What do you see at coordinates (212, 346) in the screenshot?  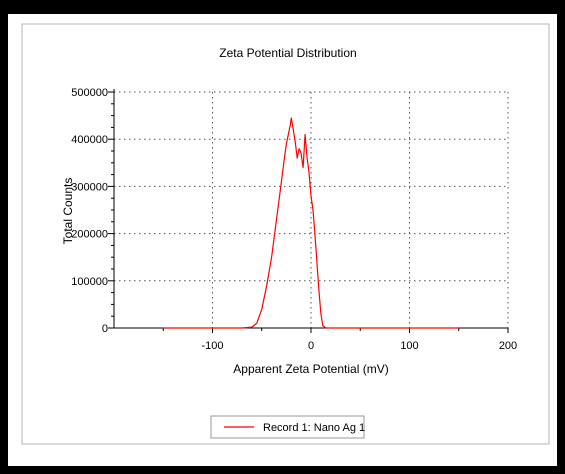 I see `x-tick-label: -100` at bounding box center [212, 346].